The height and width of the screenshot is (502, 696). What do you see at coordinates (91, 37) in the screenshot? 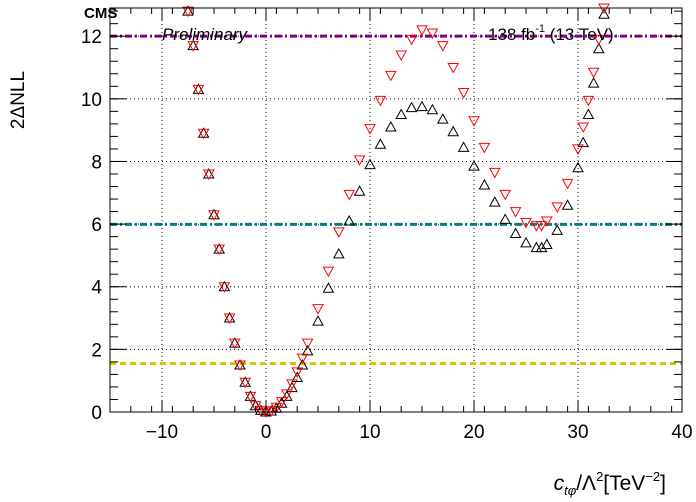
I see `y-tick-label: 12` at bounding box center [91, 37].